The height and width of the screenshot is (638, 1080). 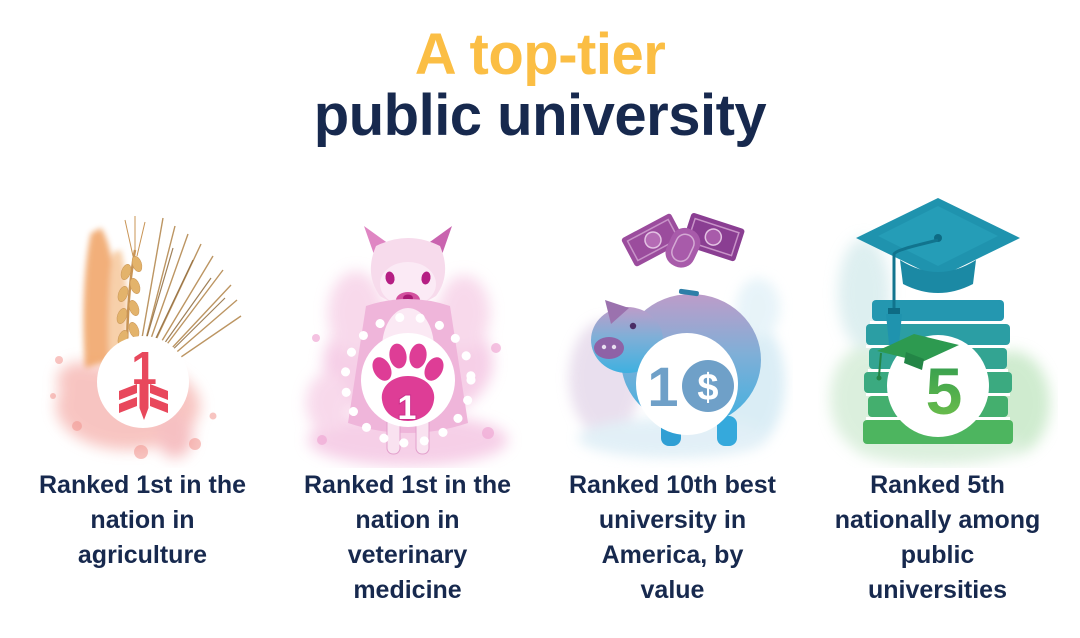 I want to click on caption-line: Ranked 5th, so click(x=937, y=485).